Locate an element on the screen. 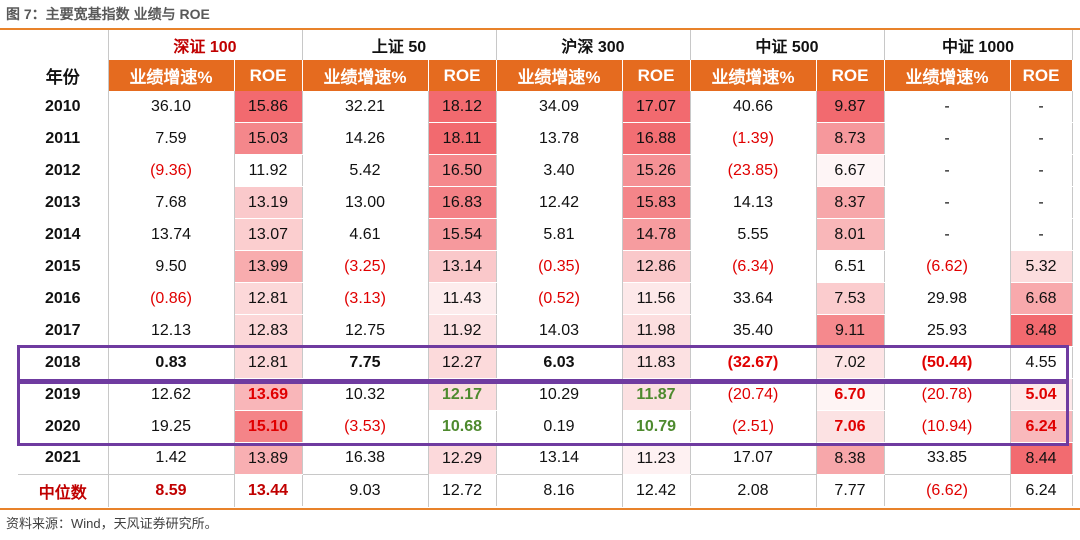  roe-cell: 11.83 is located at coordinates (656, 362).